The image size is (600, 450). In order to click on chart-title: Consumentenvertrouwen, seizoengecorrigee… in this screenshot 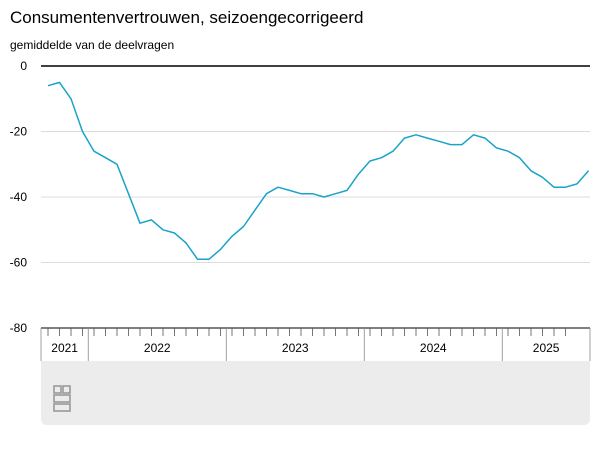, I will do `click(187, 17)`.